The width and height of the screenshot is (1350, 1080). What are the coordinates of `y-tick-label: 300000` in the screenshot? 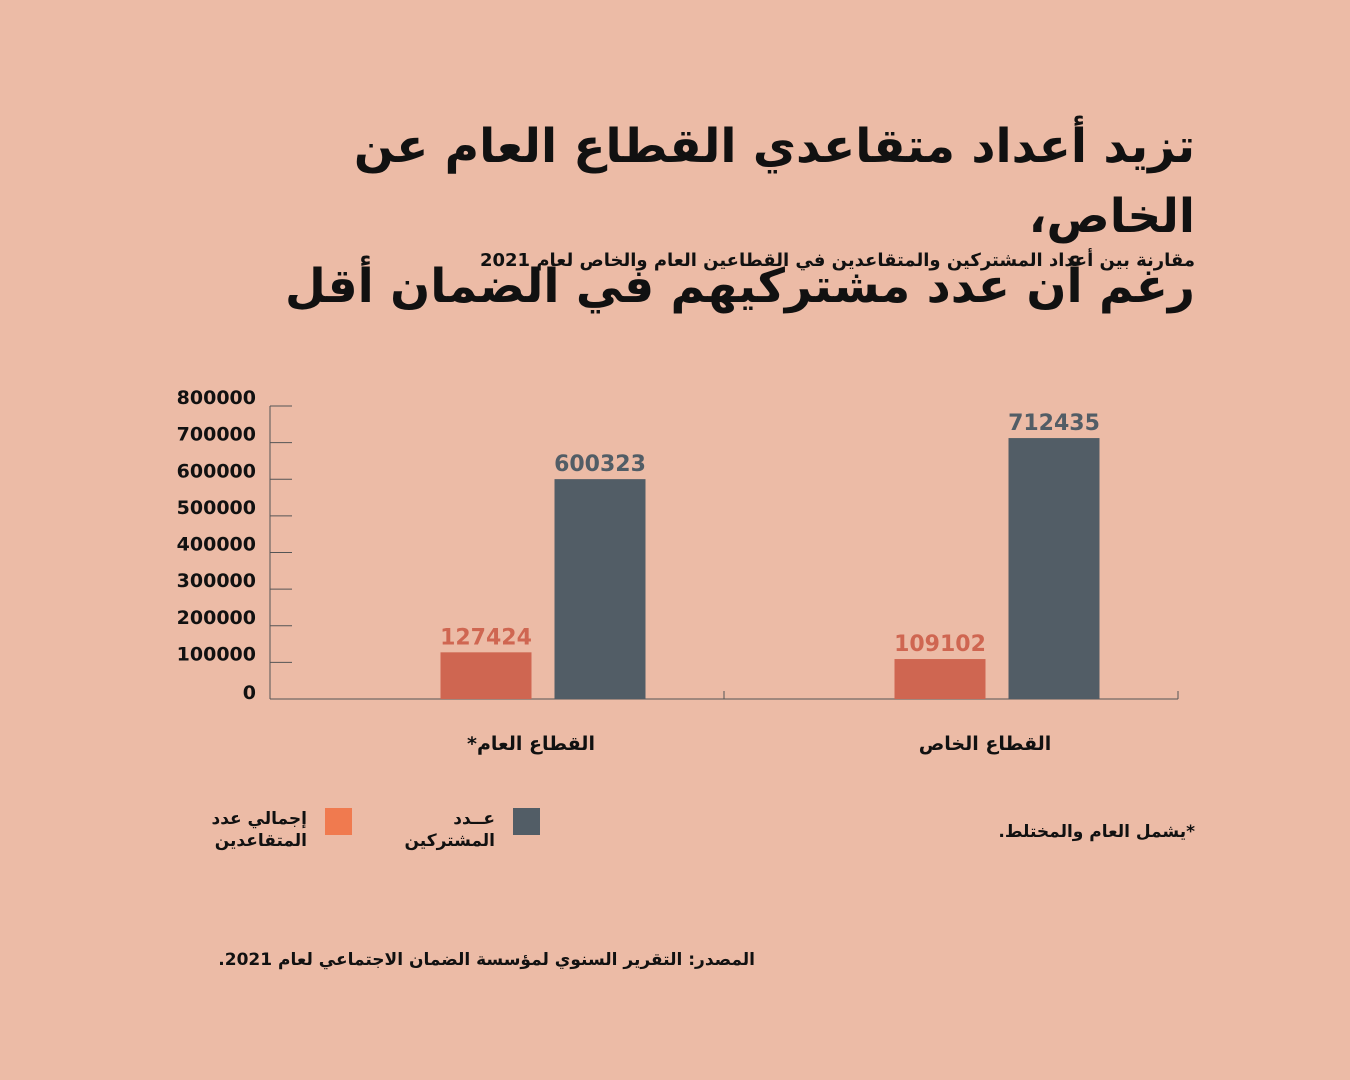 It's located at (216, 581).